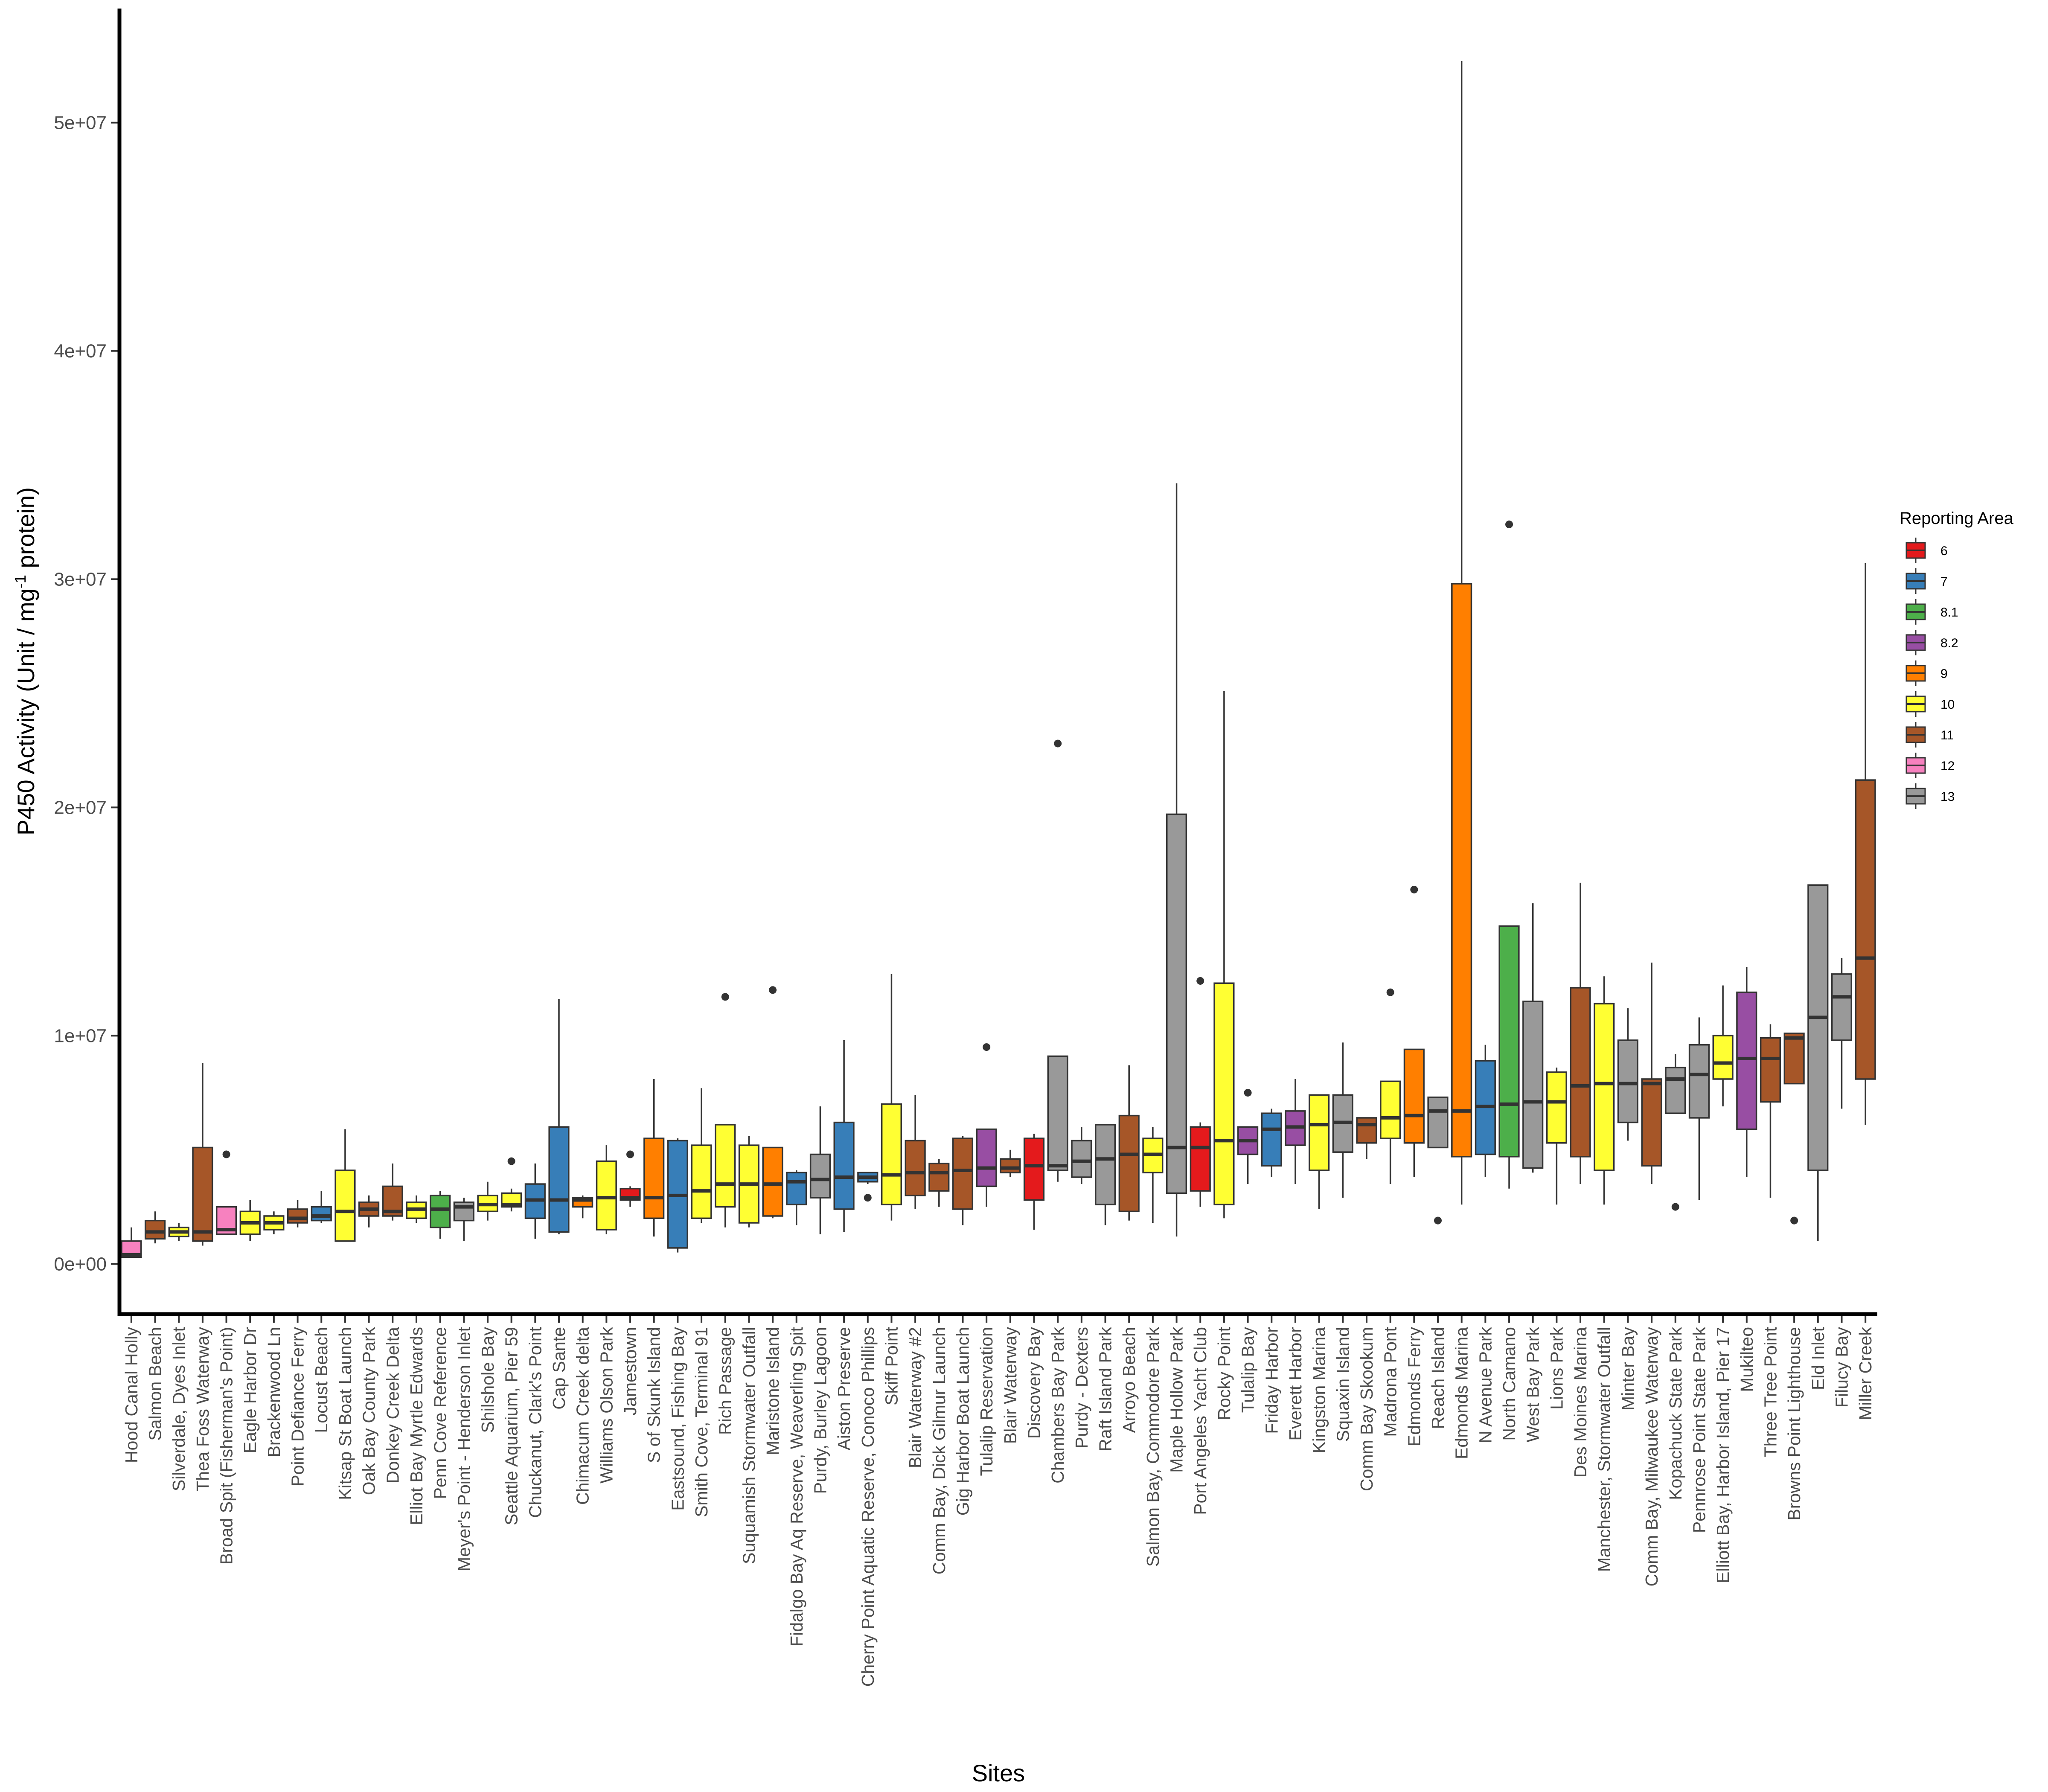 This screenshot has width=2048, height=1792. Describe the element at coordinates (274, 1392) in the screenshot. I see `x-tick-label: Brackenwood Ln` at that location.